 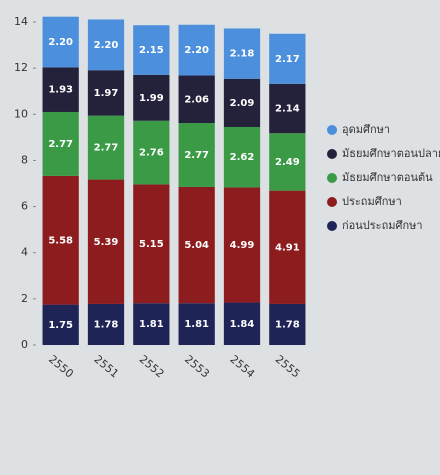 I want to click on value-label: 5.15, so click(x=151, y=244).